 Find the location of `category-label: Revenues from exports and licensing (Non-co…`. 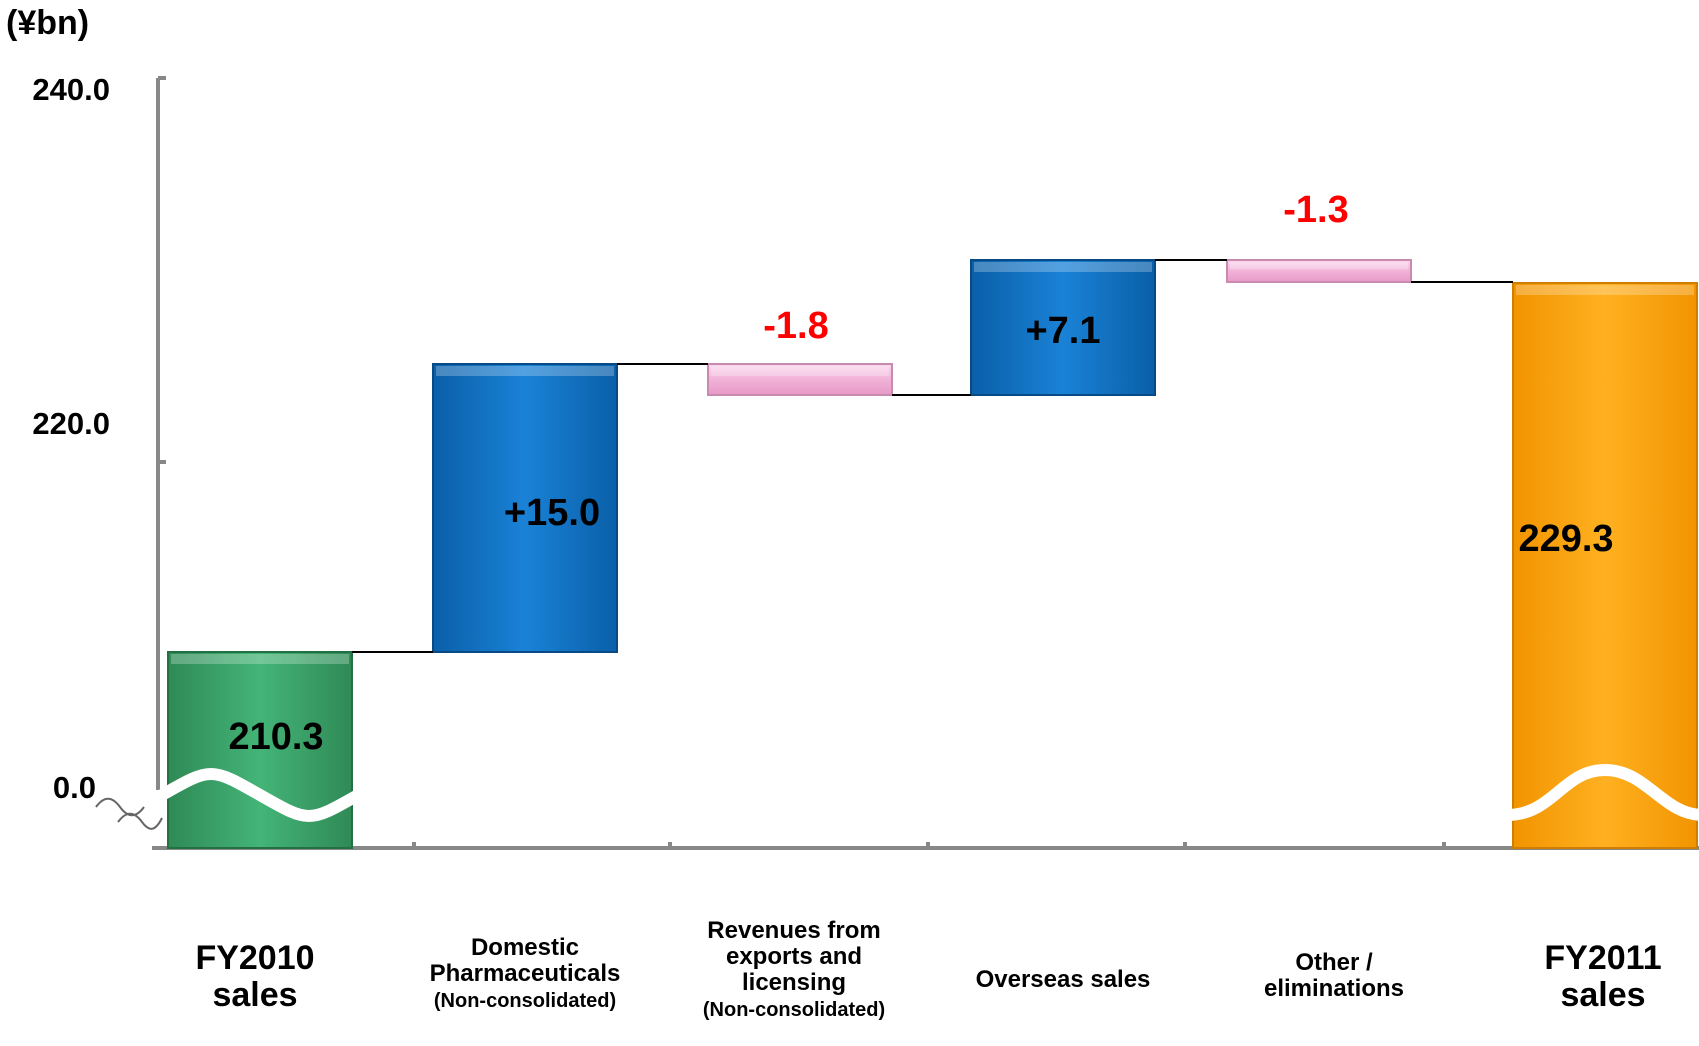

category-label: Revenues from exports and licensing (Non-co… is located at coordinates (794, 969).